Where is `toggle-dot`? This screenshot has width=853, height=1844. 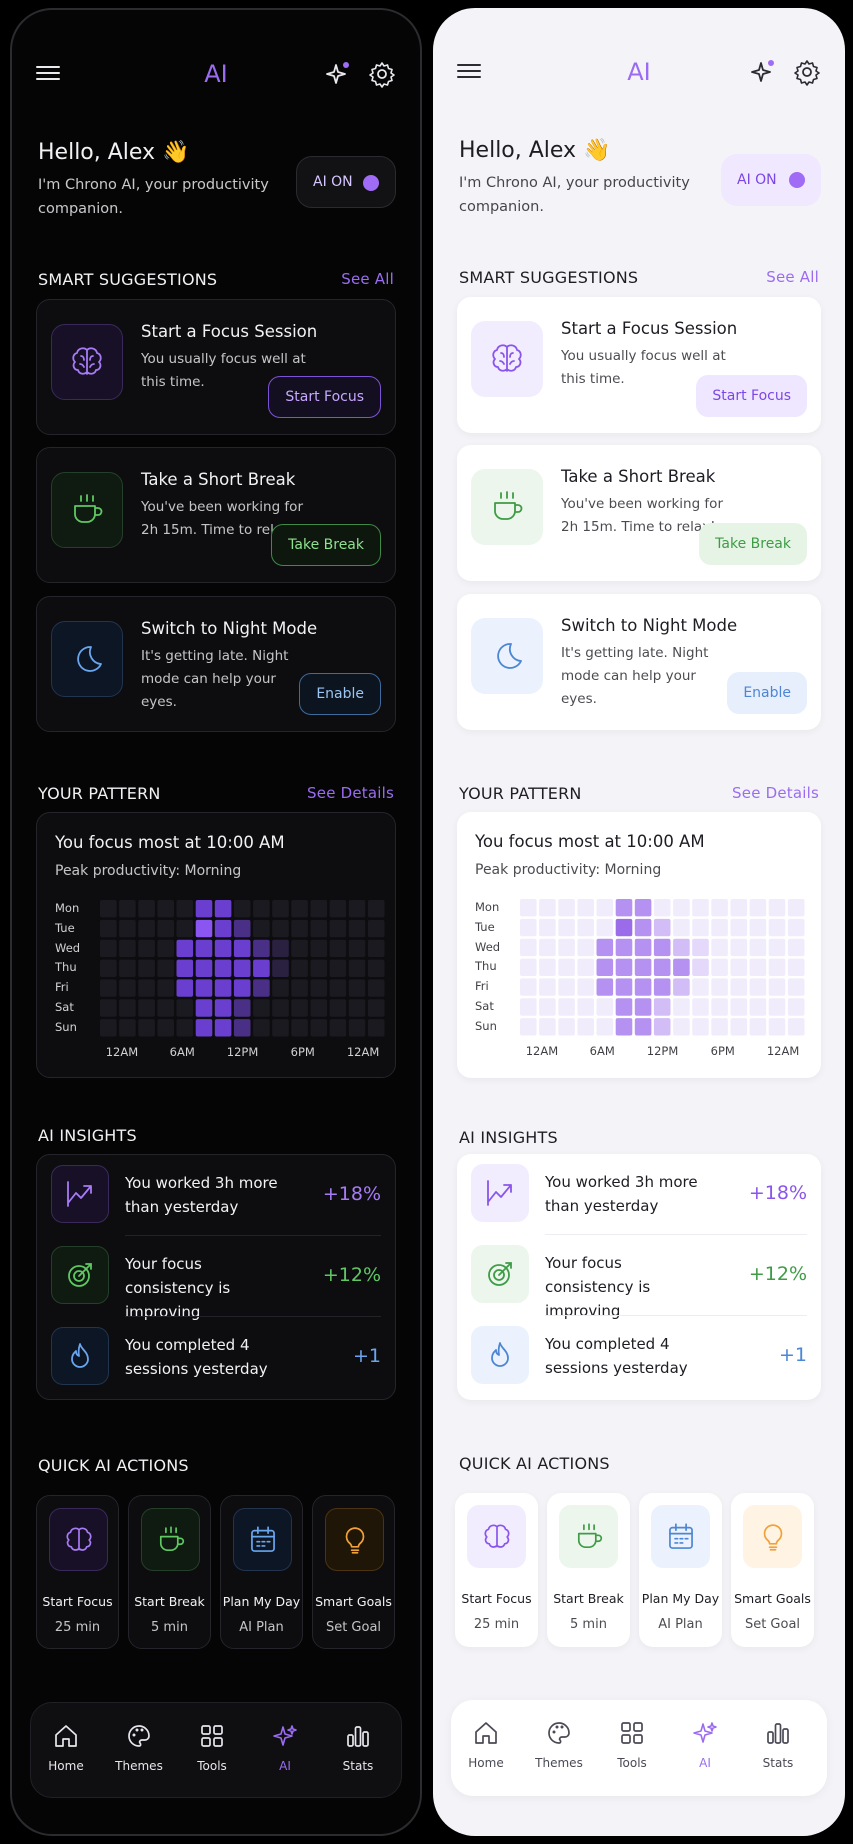
toggle-dot is located at coordinates (797, 180).